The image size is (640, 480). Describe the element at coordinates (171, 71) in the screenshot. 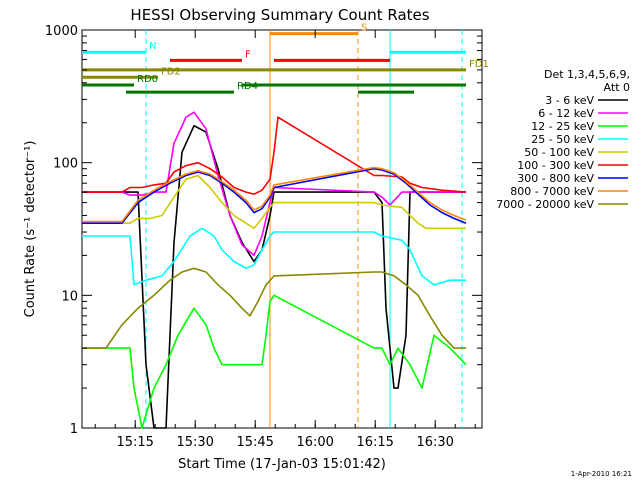

I see `bar-label-FD2: FD2` at that location.